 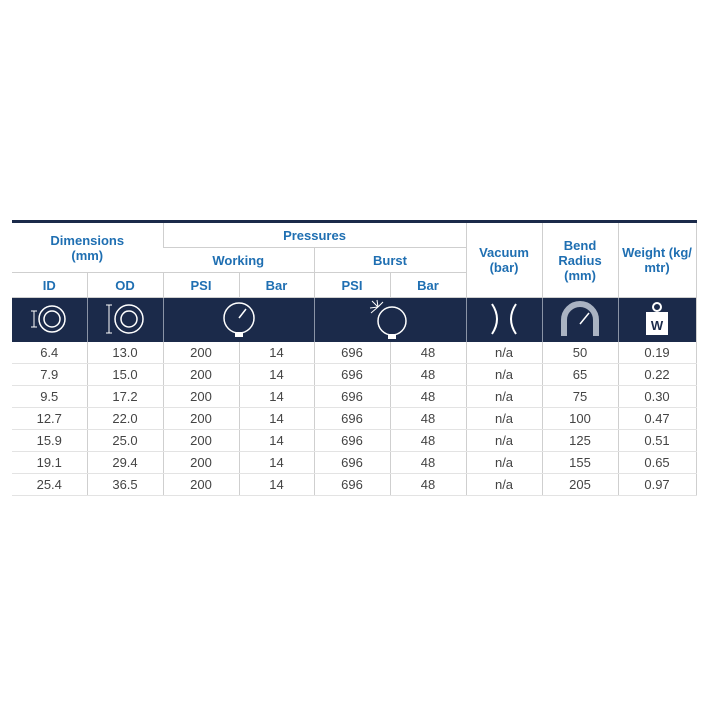 I want to click on table-cell: 19.1, so click(x=49, y=462).